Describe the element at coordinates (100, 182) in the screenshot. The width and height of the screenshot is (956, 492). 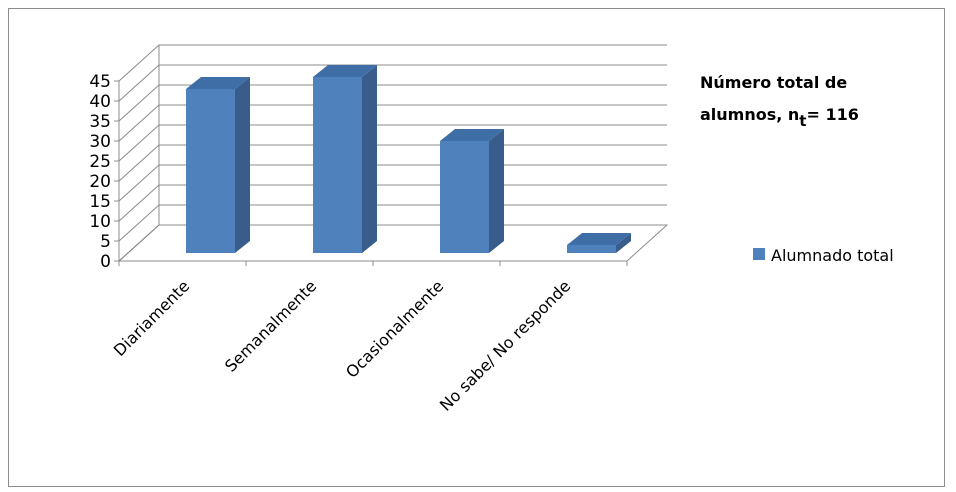
I see `y-tick-label-20: 20` at that location.